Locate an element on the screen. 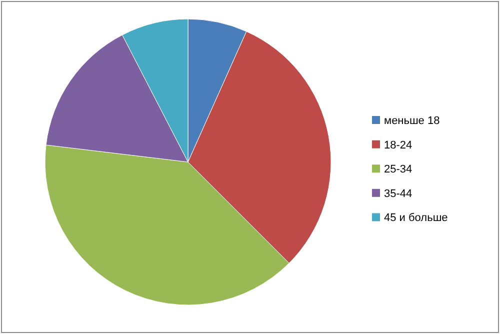 This screenshot has width=500, height=334. legend-label: 18-24 is located at coordinates (398, 145).